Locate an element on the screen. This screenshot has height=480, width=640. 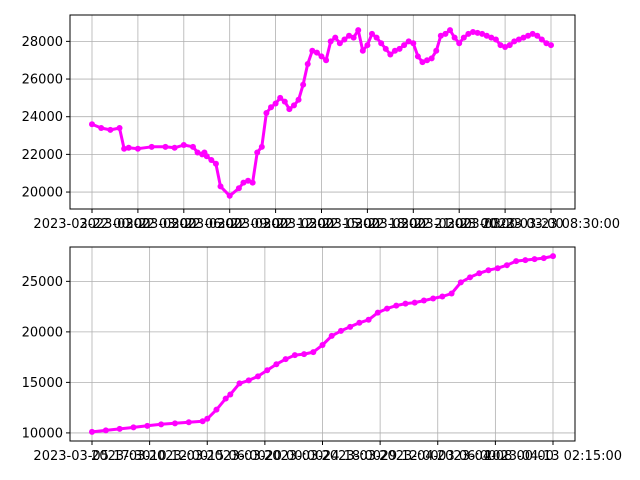
y-tick-label: 28000 is located at coordinates (42, 42).